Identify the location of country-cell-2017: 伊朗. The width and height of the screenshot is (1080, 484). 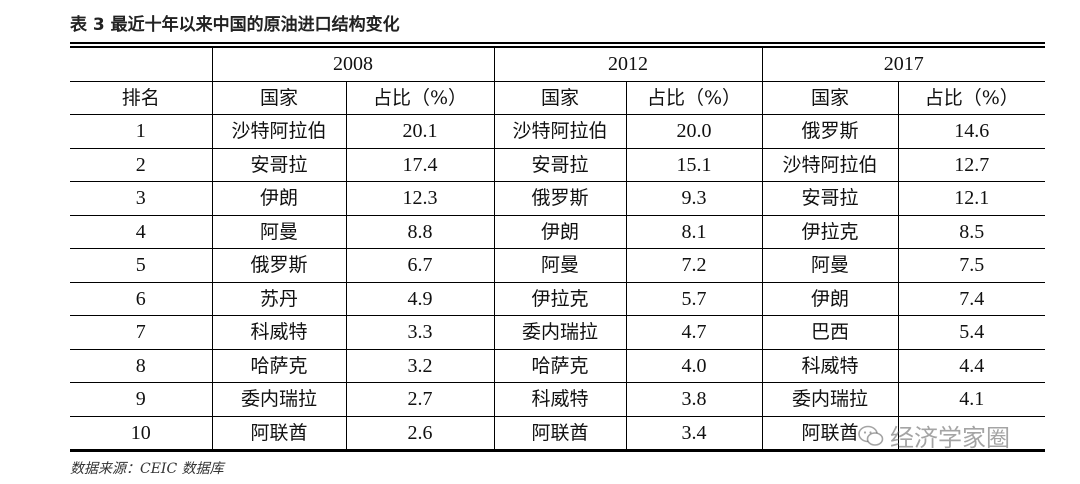
(830, 298).